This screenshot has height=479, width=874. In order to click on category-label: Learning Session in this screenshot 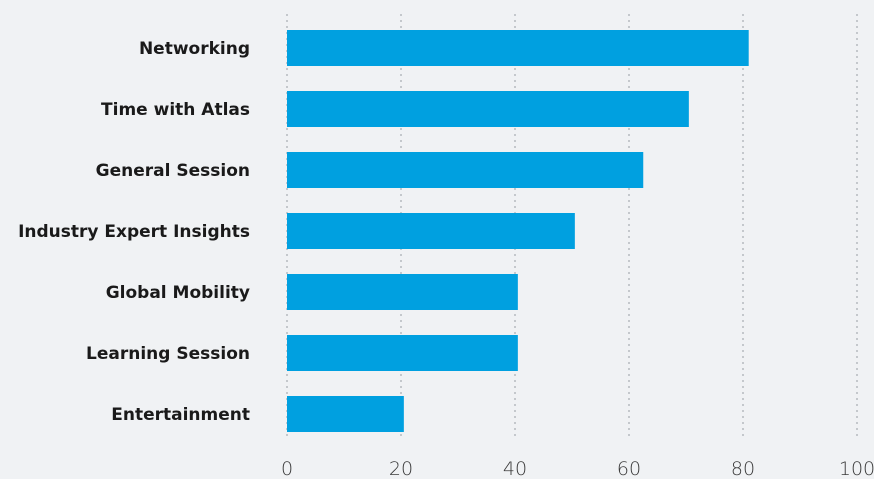, I will do `click(168, 354)`.